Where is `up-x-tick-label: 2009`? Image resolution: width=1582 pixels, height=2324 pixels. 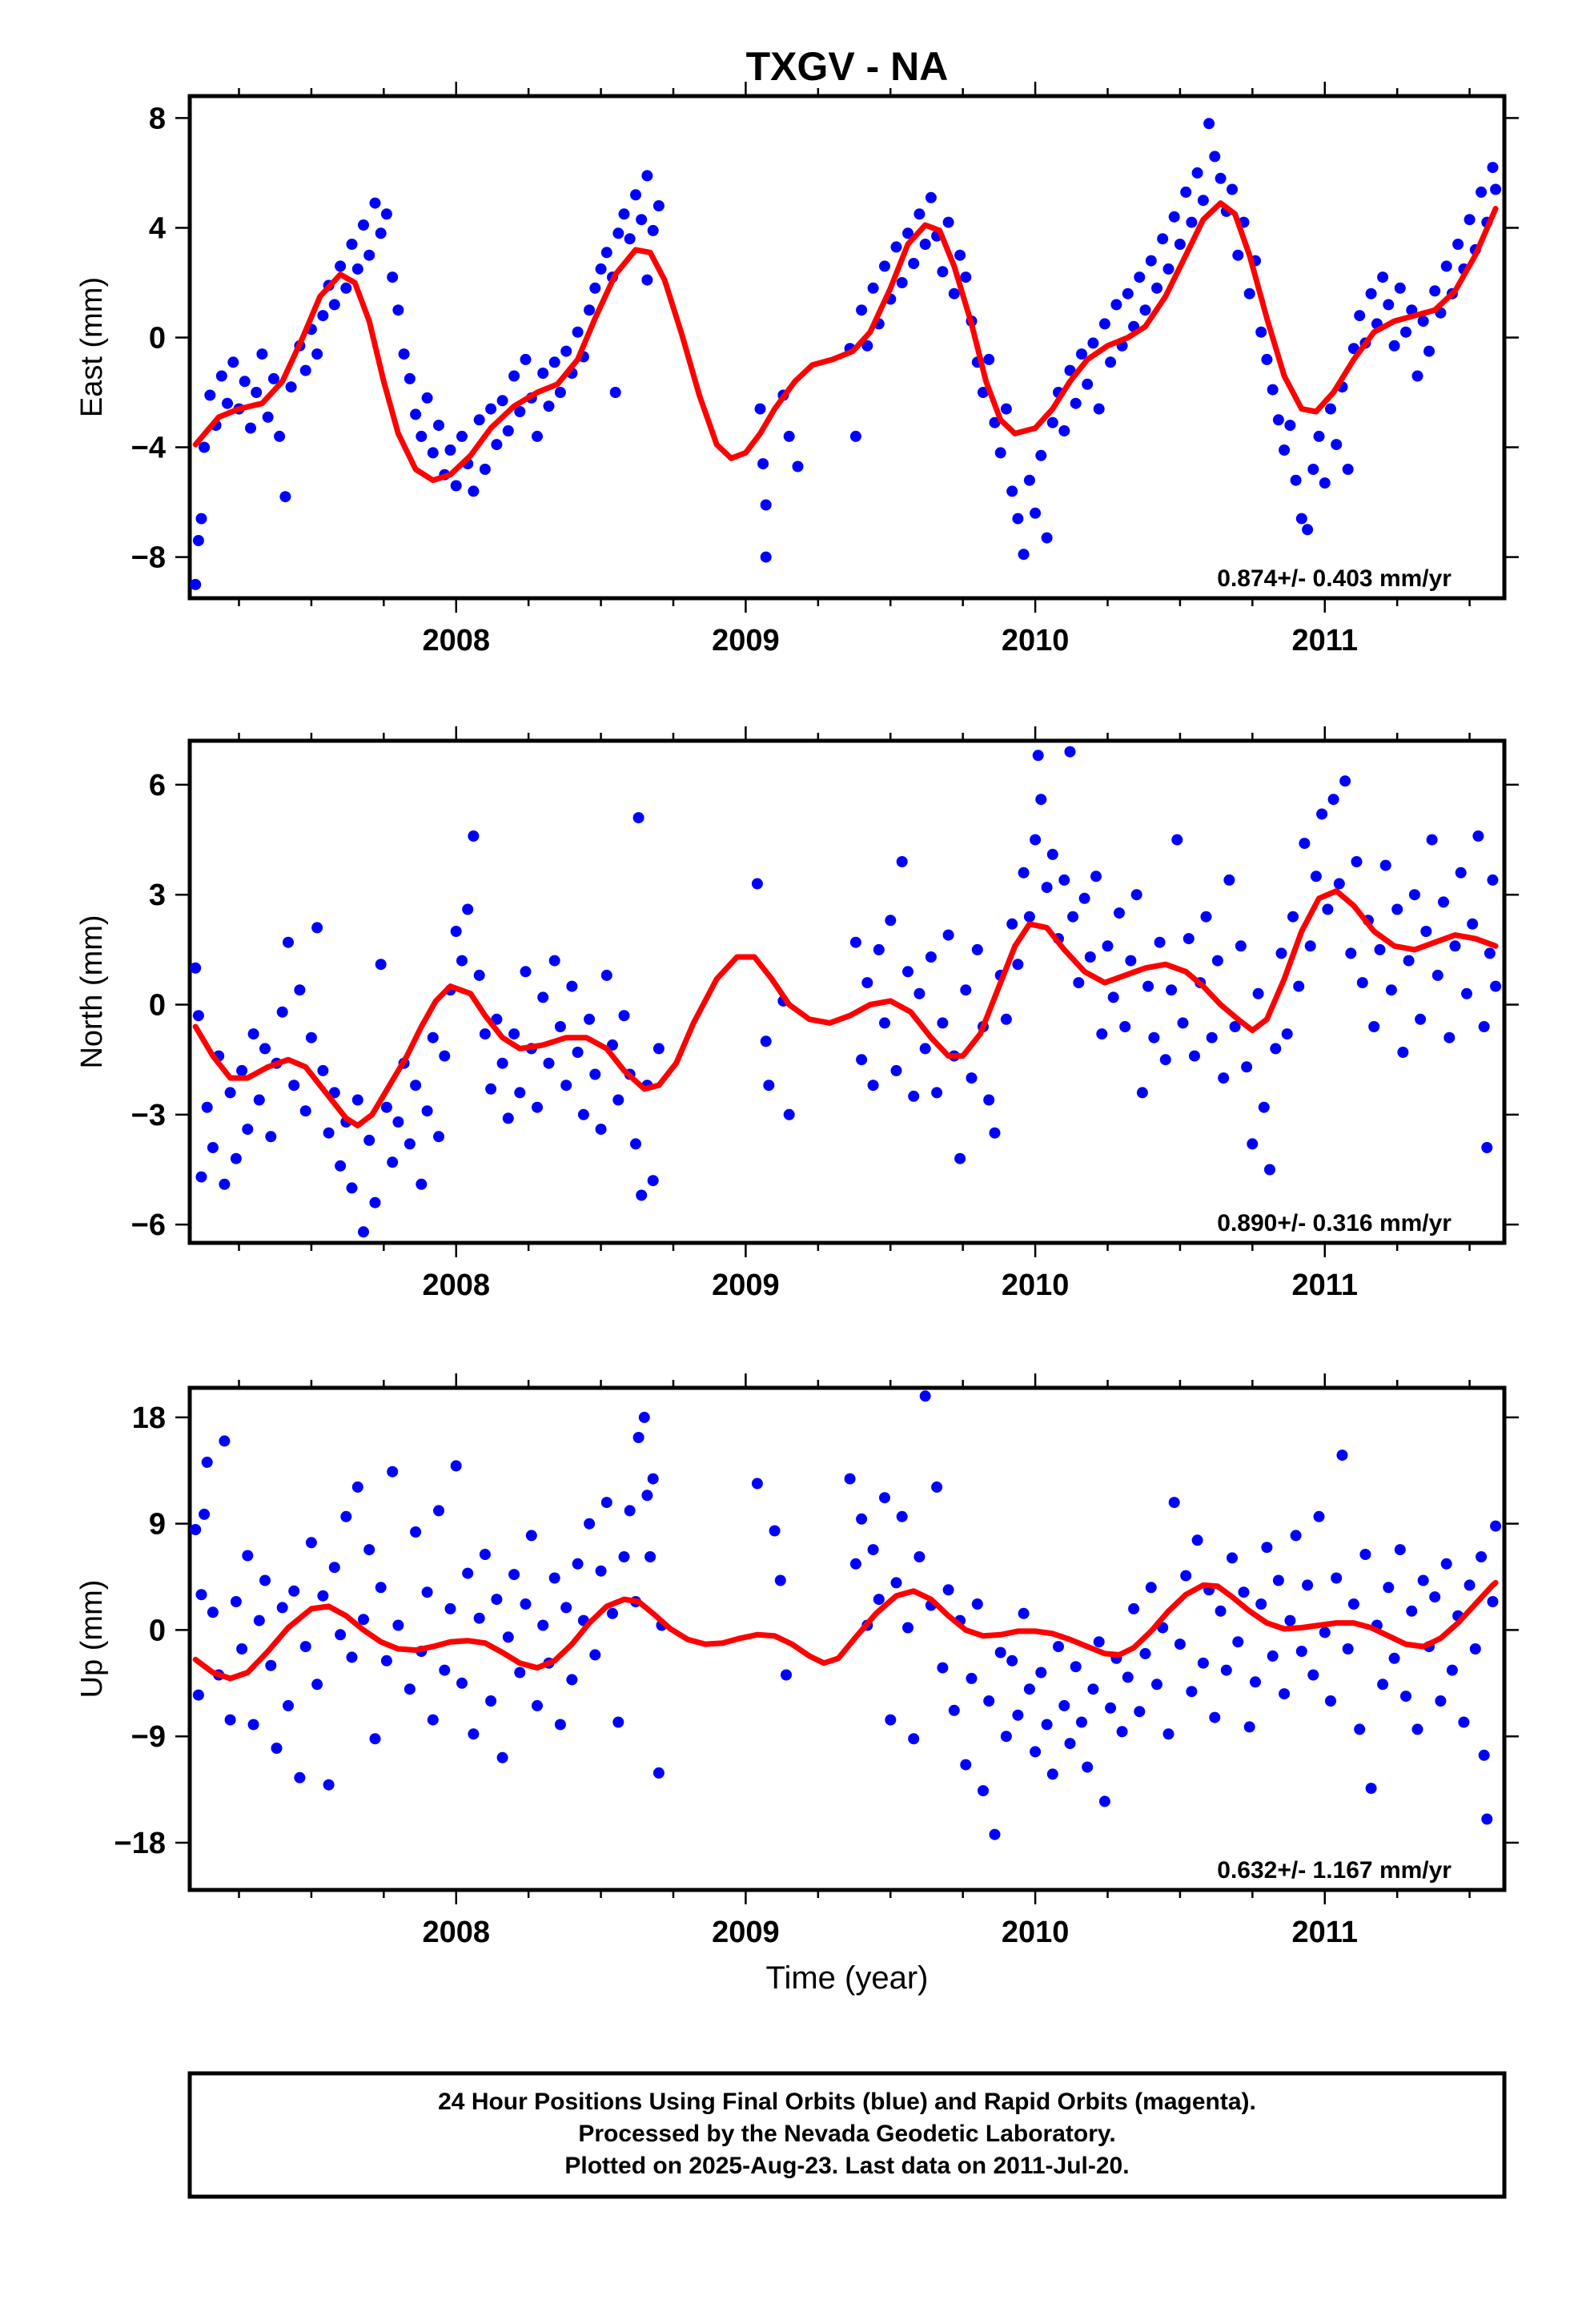
up-x-tick-label: 2009 is located at coordinates (746, 1932).